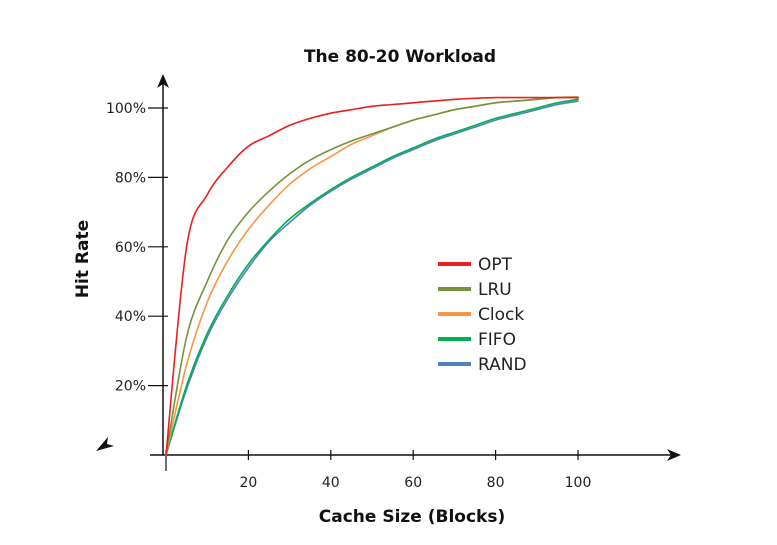 Image resolution: width=777 pixels, height=545 pixels. Describe the element at coordinates (400, 57) in the screenshot. I see `chart-title: The 80-20 Workload` at that location.